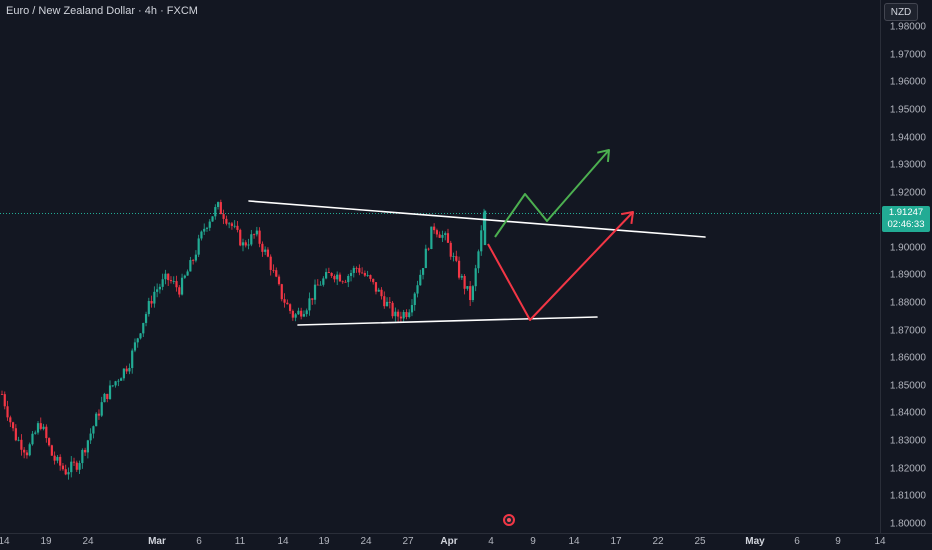 This screenshot has height=550, width=932. What do you see at coordinates (907, 386) in the screenshot?
I see `price-tick: 1.85000` at bounding box center [907, 386].